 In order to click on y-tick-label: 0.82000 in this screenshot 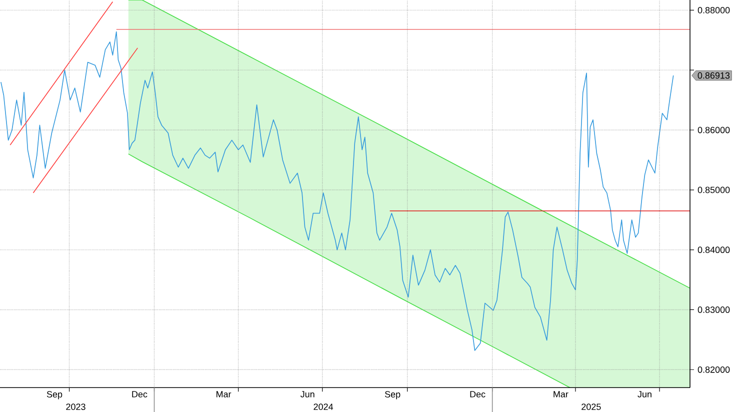, I will do `click(714, 369)`.